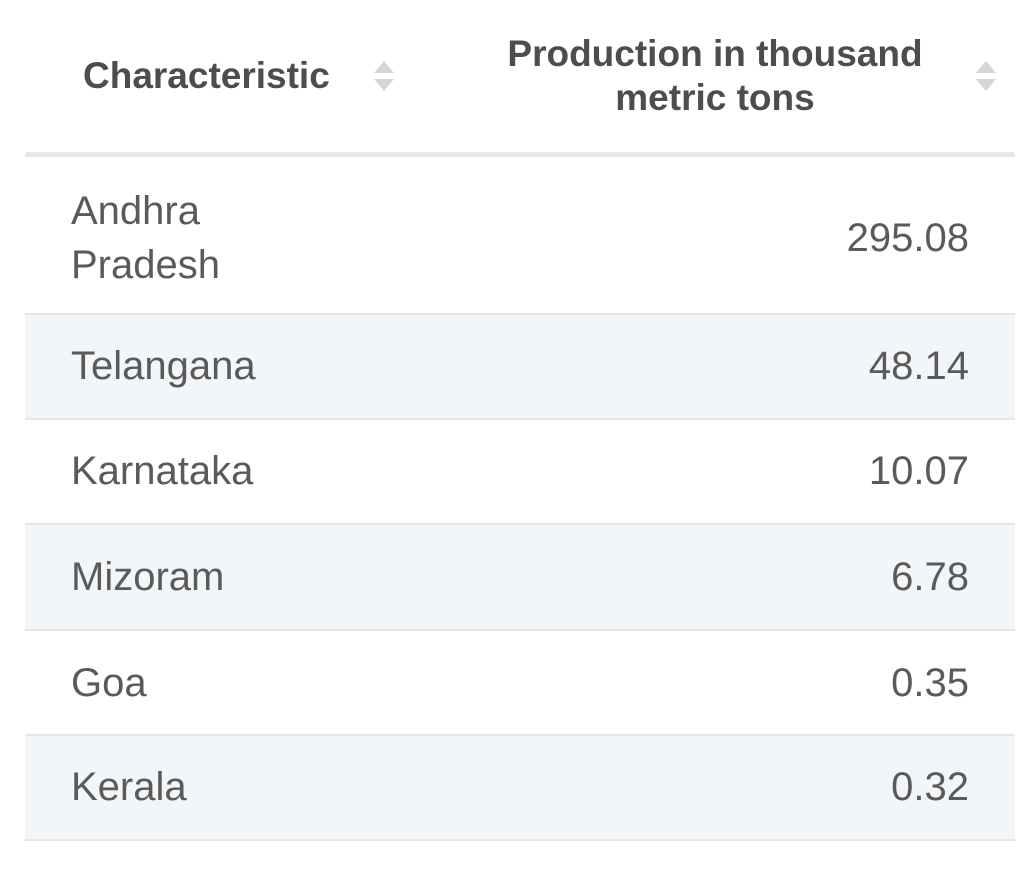 Image resolution: width=1029 pixels, height=877 pixels. What do you see at coordinates (918, 471) in the screenshot?
I see `row-value: 10.07` at bounding box center [918, 471].